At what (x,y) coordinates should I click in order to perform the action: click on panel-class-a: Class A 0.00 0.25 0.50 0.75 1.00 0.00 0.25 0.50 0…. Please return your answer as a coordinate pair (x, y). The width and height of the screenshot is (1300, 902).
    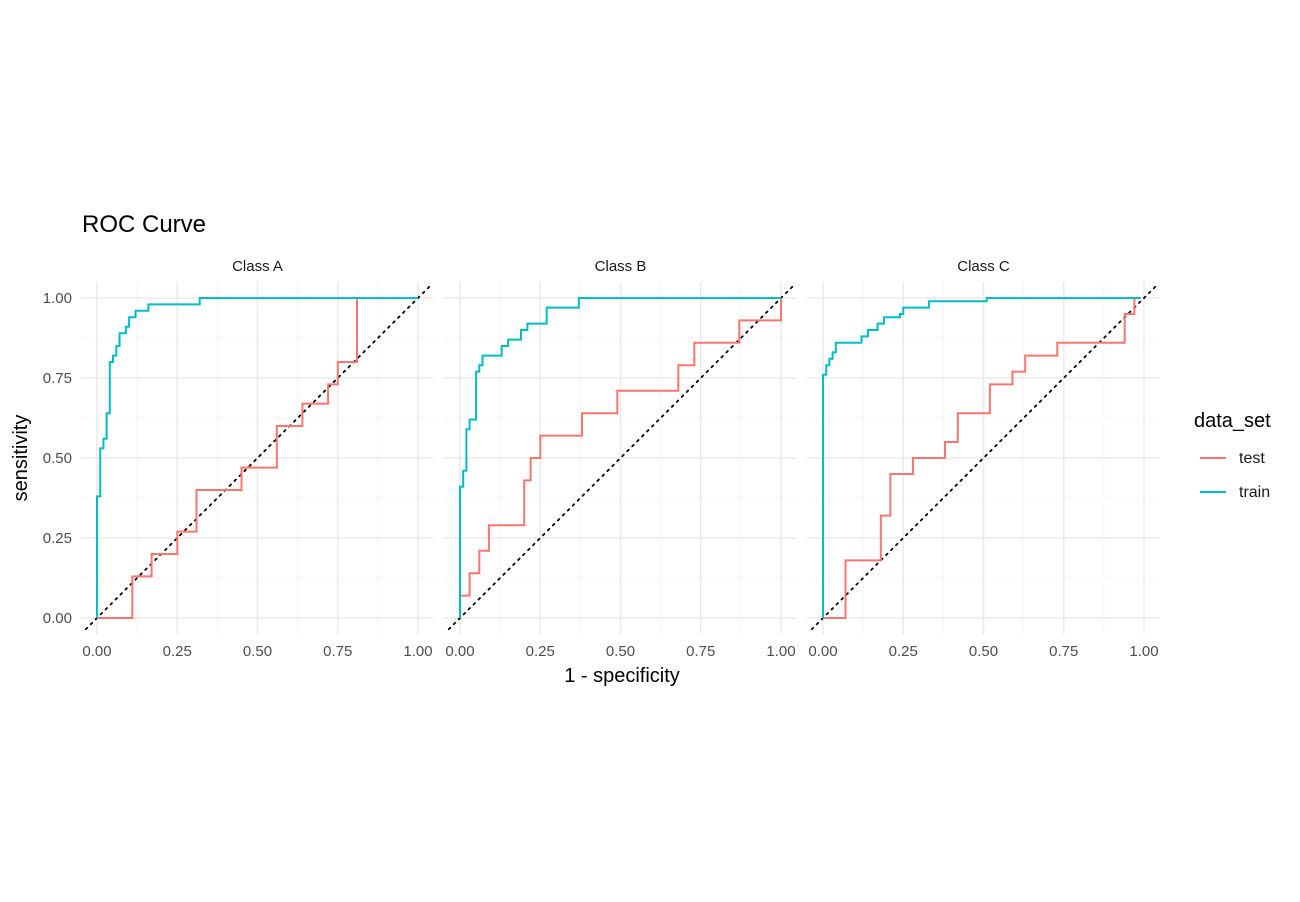
    Looking at the image, I should click on (238, 459).